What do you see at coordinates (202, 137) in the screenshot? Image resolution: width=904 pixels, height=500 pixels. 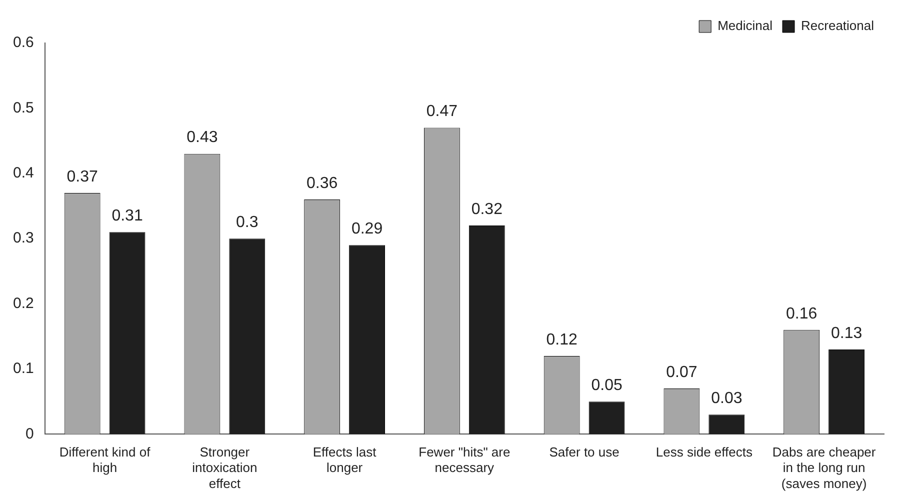 I see `data-label: 0.43` at bounding box center [202, 137].